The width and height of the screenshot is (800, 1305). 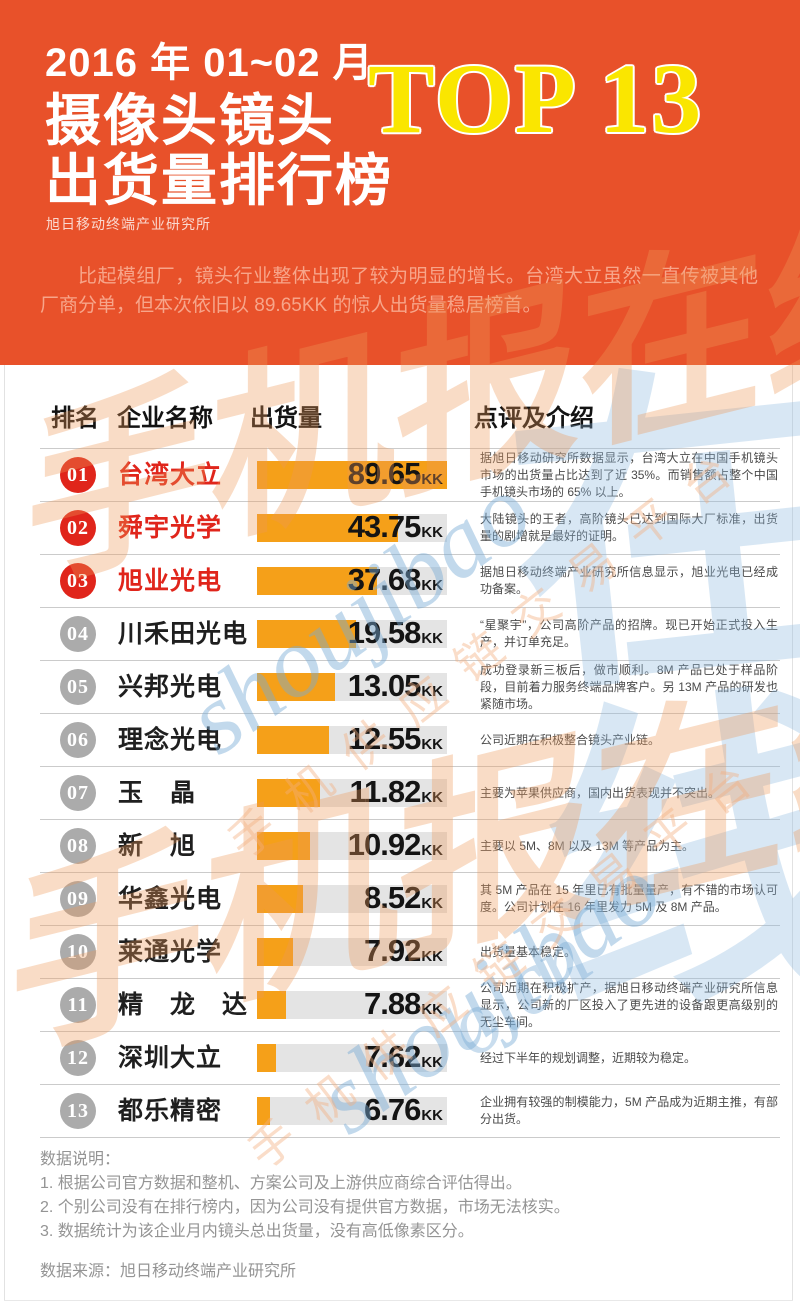 I want to click on shipment-bar-track: 6.76 KK, so click(x=352, y=1109).